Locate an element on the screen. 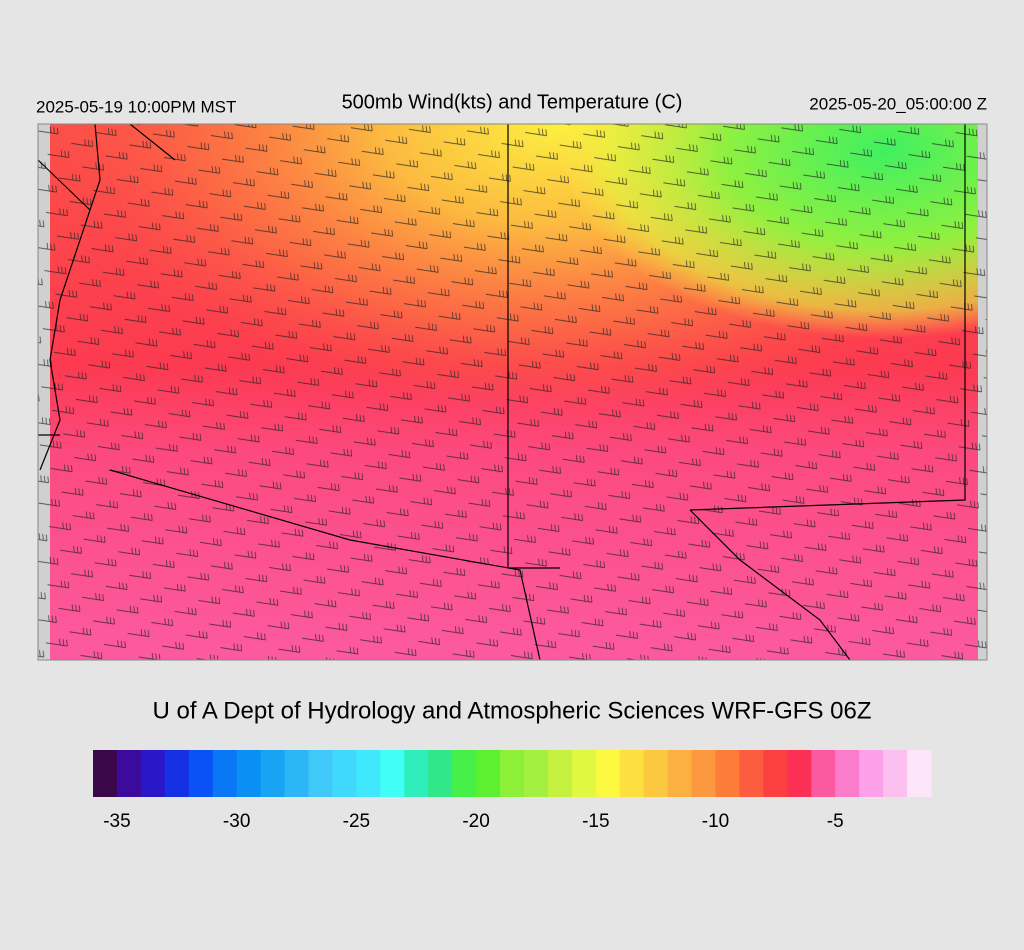 This screenshot has height=950, width=1024. colorbar-tick-label: -15 is located at coordinates (595, 821).